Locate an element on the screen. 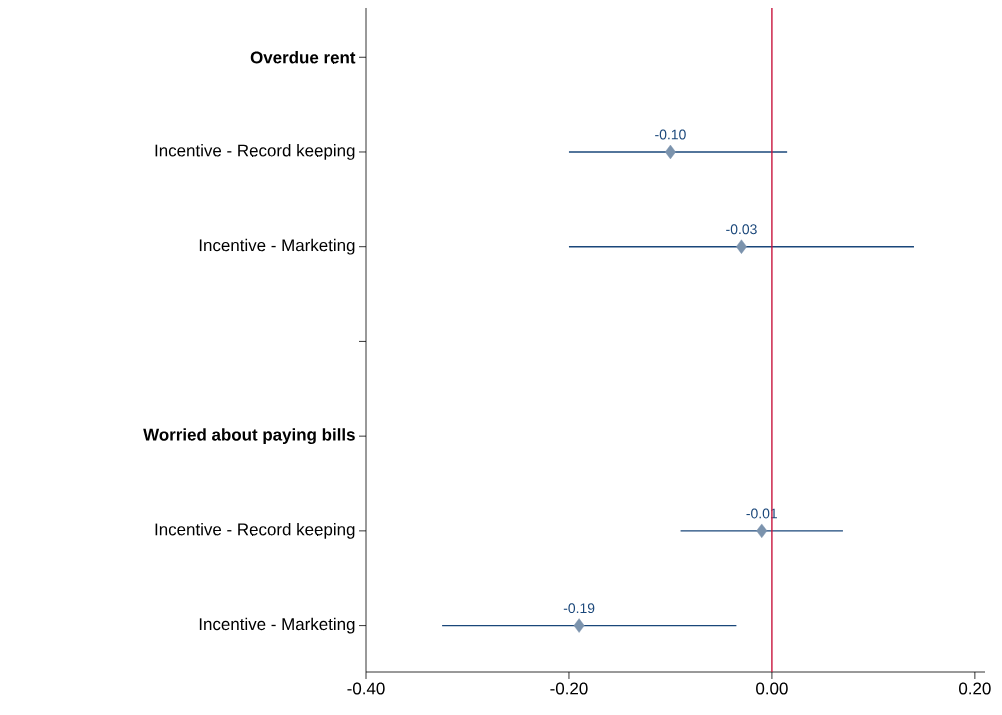 The height and width of the screenshot is (715, 1002). data-label: -0.03 is located at coordinates (741, 229).